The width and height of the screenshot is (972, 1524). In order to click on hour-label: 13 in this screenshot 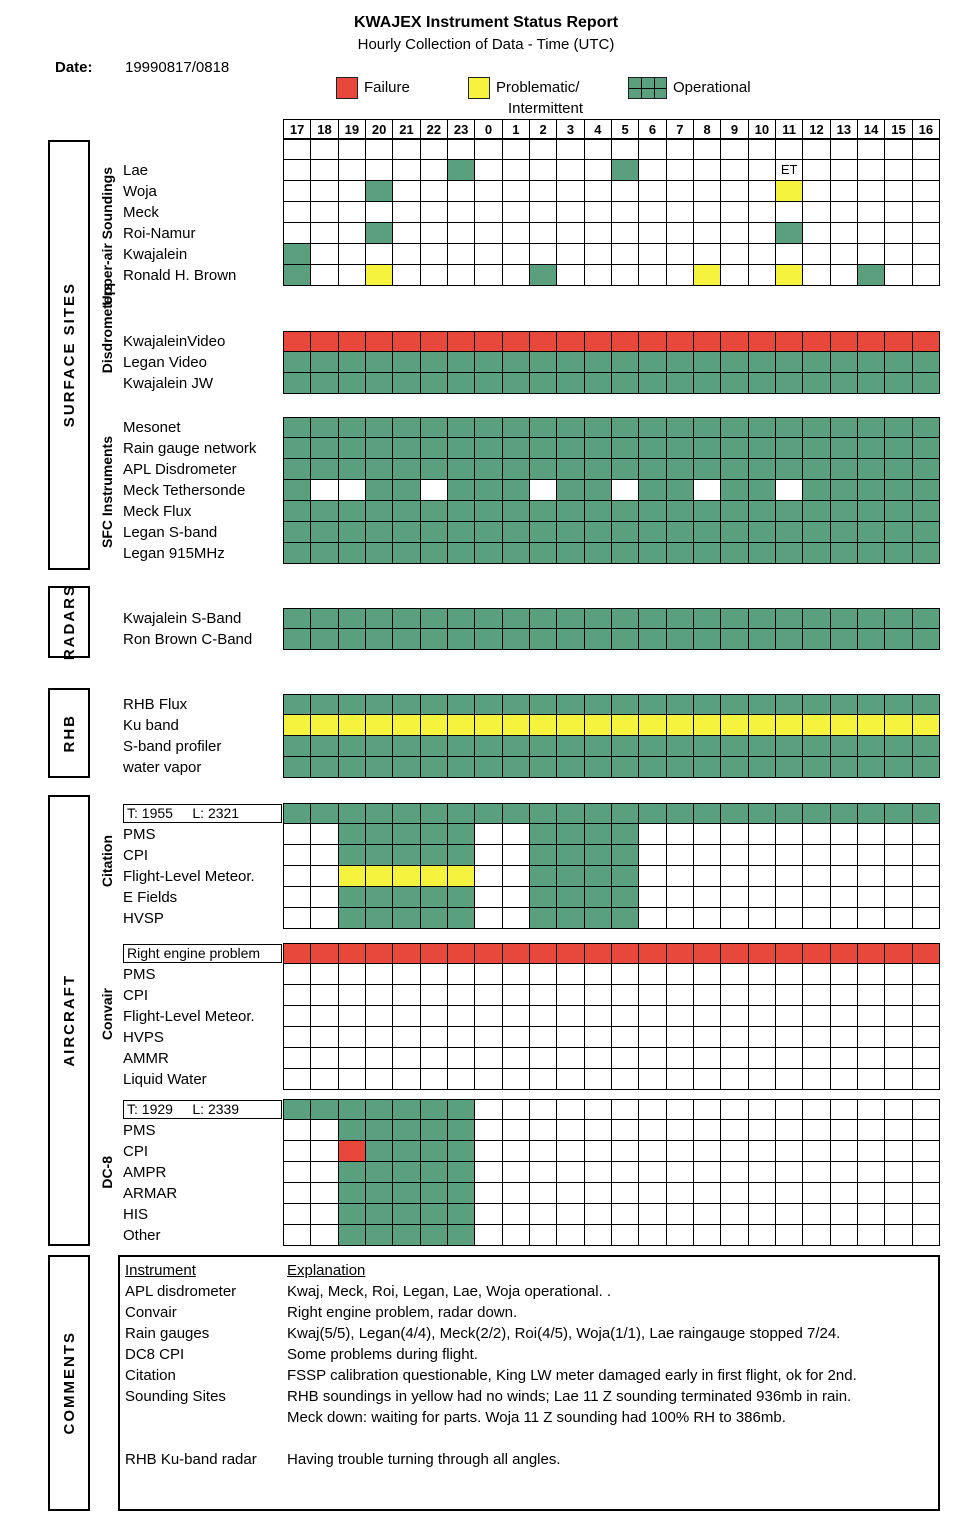, I will do `click(844, 129)`.